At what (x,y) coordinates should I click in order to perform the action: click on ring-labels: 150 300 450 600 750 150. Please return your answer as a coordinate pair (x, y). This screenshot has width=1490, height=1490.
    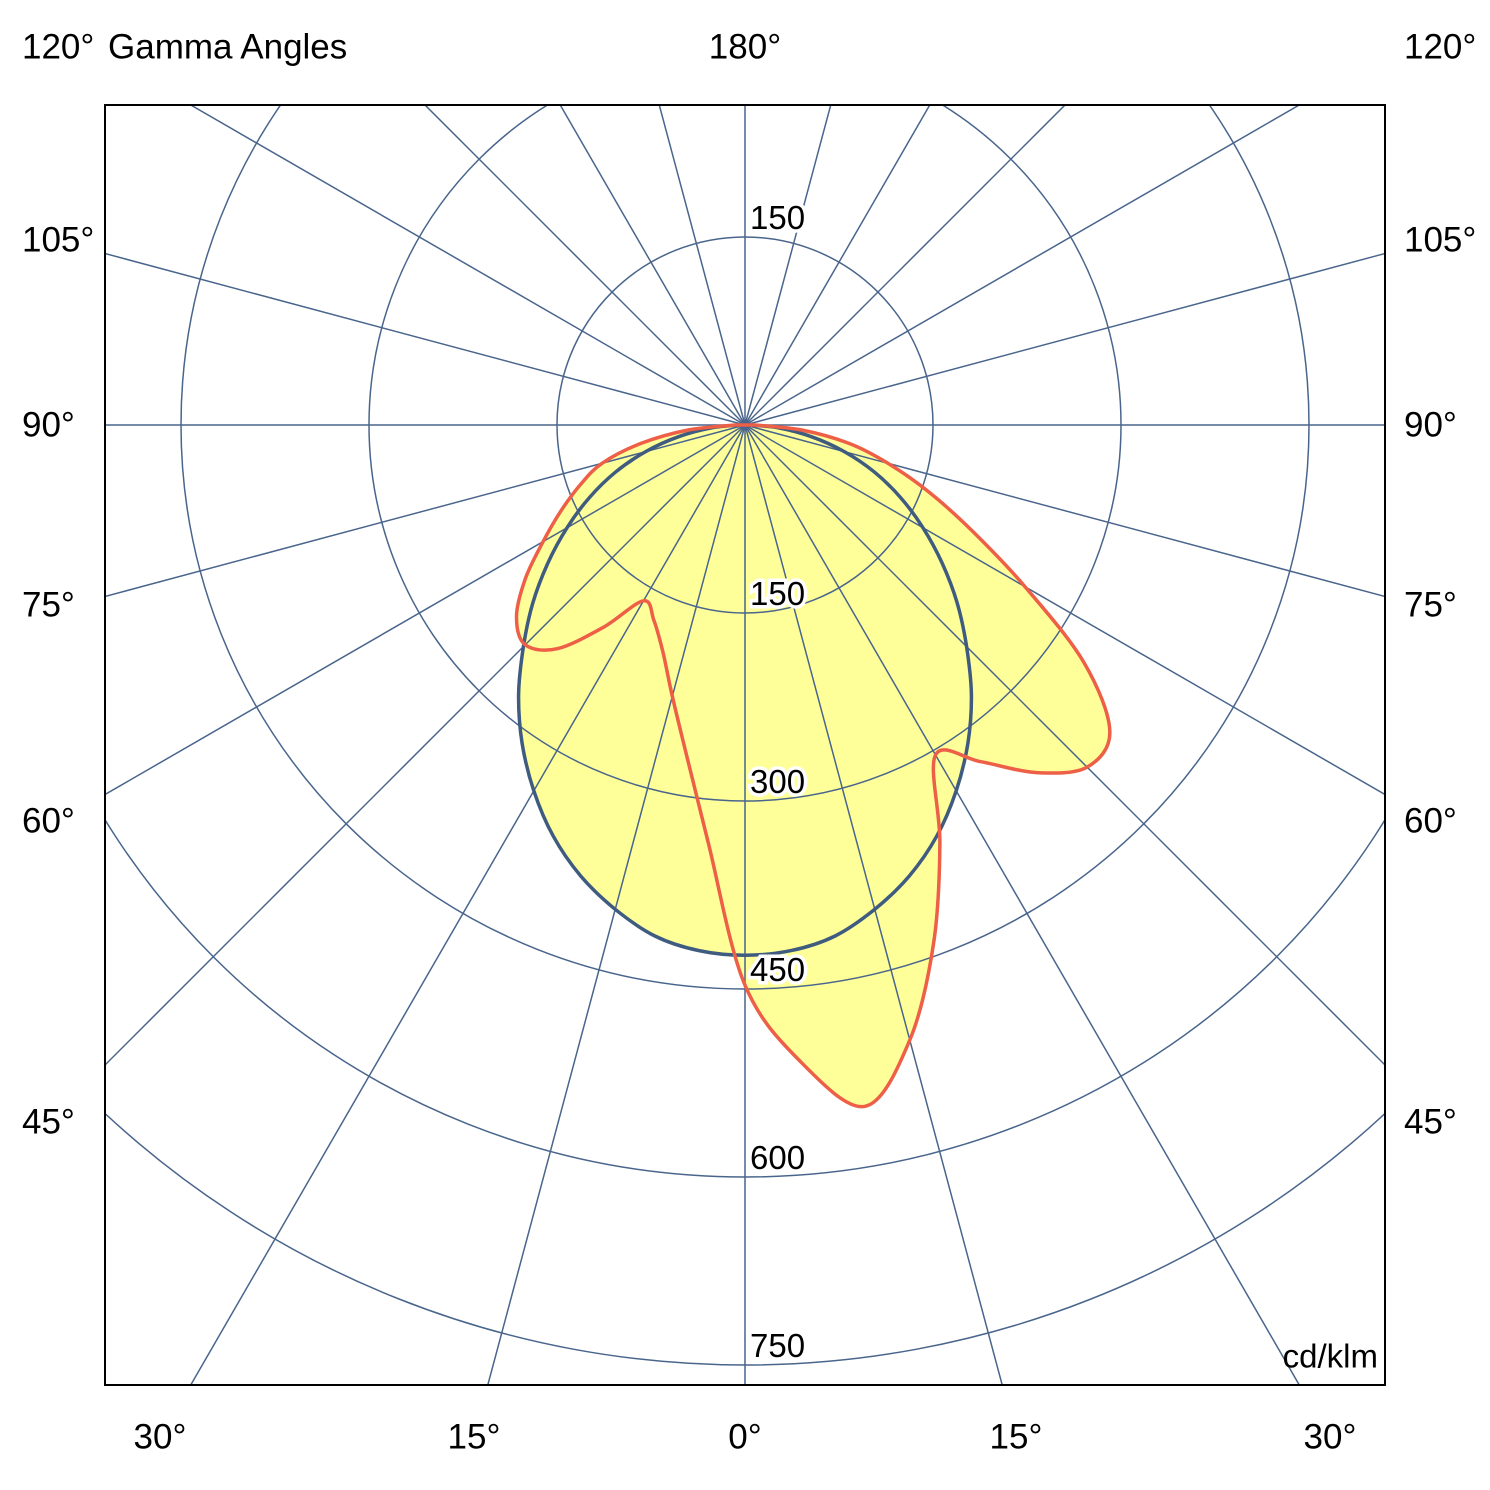
    Looking at the image, I should click on (778, 782).